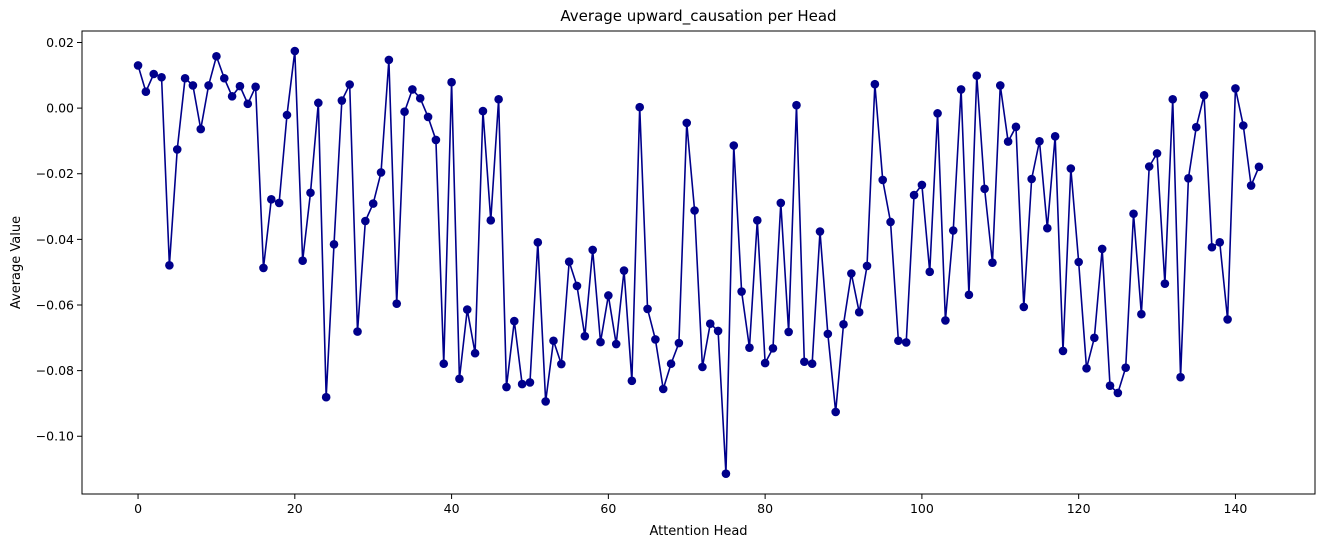 The width and height of the screenshot is (1331, 547). I want to click on y-tick-label: −0.04, so click(55, 239).